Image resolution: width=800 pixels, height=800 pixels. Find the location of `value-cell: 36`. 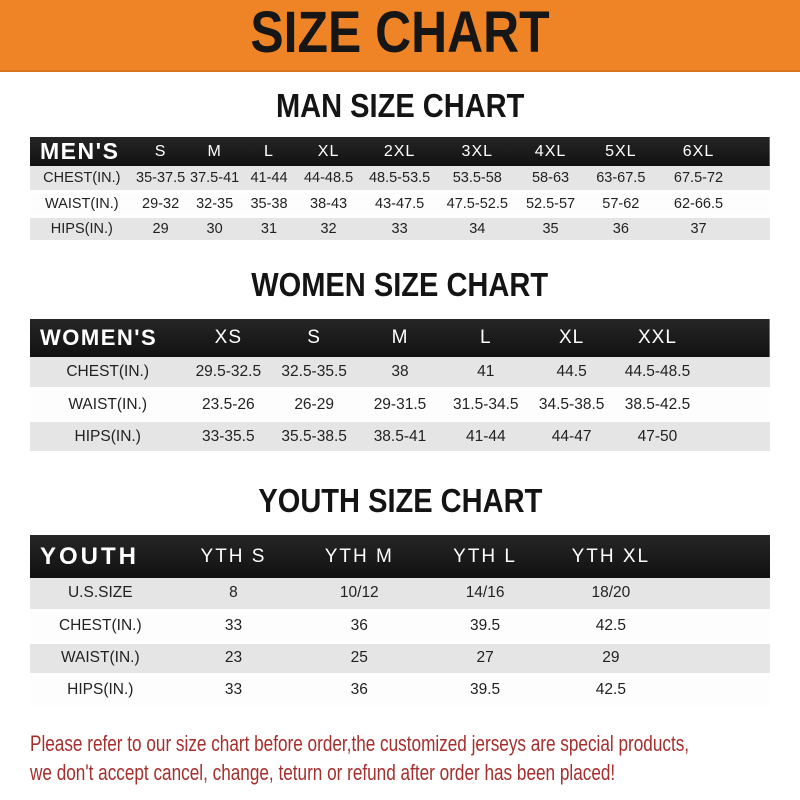

value-cell: 36 is located at coordinates (620, 228).